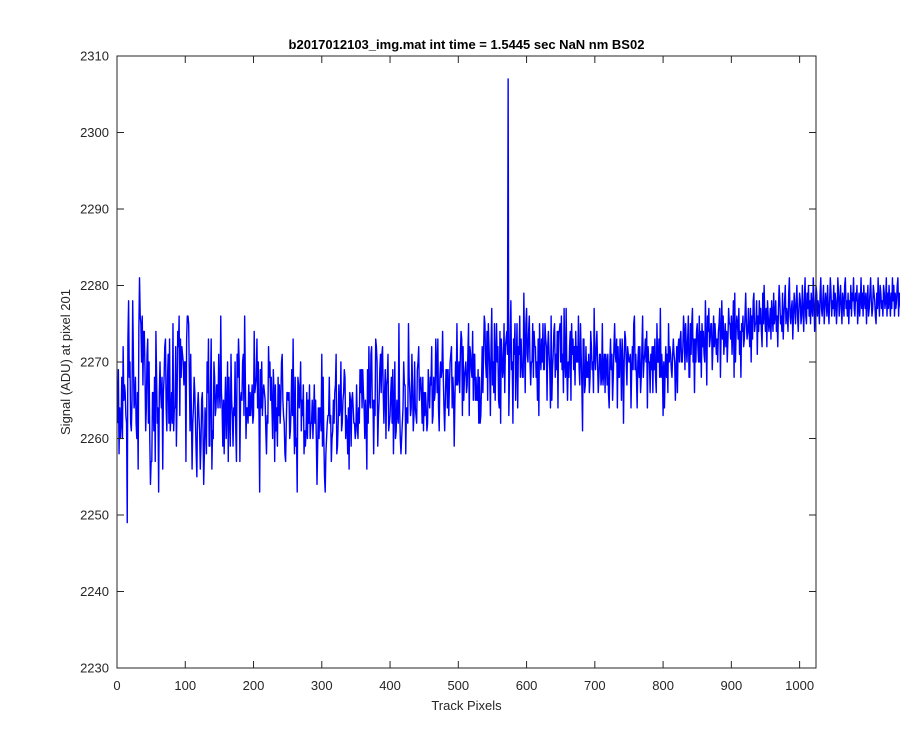 Image resolution: width=900 pixels, height=750 pixels. Describe the element at coordinates (390, 685) in the screenshot. I see `x-tick-label: 400` at that location.